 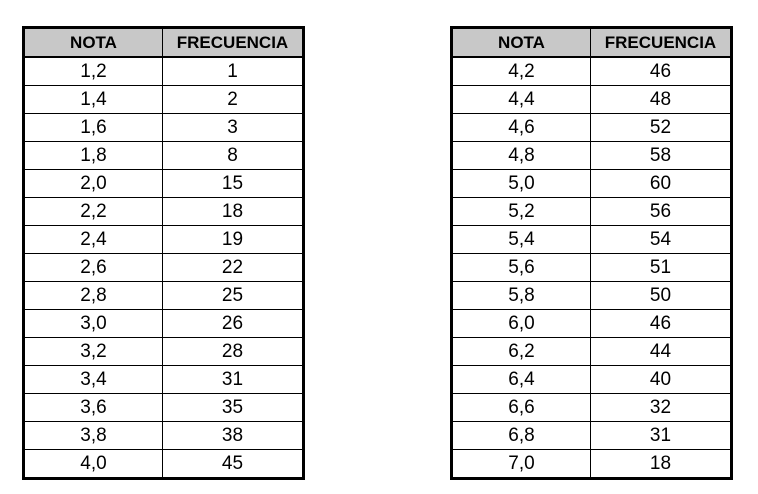 What do you see at coordinates (521, 295) in the screenshot?
I see `nota-cell: 5,8` at bounding box center [521, 295].